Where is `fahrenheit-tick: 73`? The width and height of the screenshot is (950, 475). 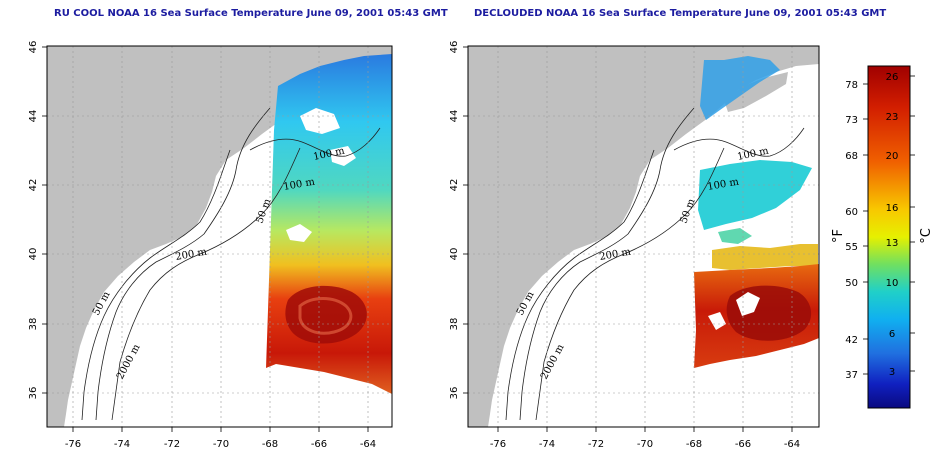
fahrenheit-tick: 73 is located at coordinates (851, 120).